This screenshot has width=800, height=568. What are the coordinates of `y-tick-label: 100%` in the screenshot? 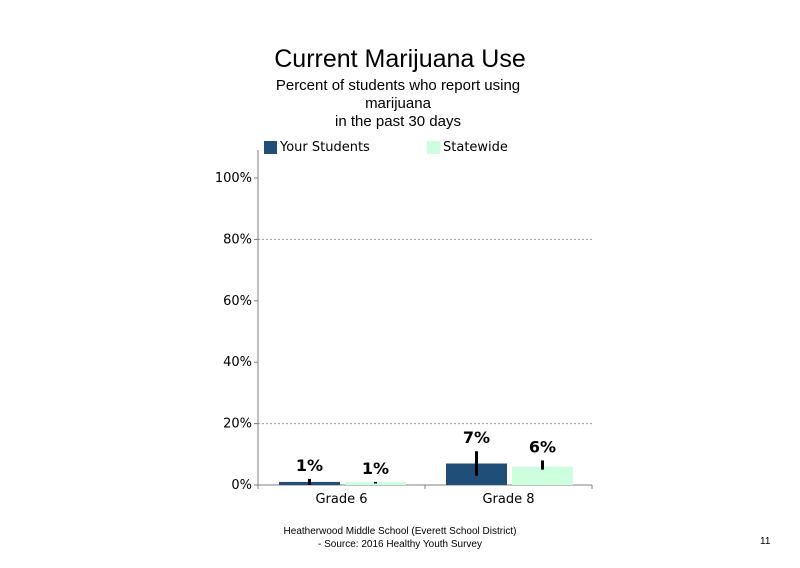 It's located at (233, 178).